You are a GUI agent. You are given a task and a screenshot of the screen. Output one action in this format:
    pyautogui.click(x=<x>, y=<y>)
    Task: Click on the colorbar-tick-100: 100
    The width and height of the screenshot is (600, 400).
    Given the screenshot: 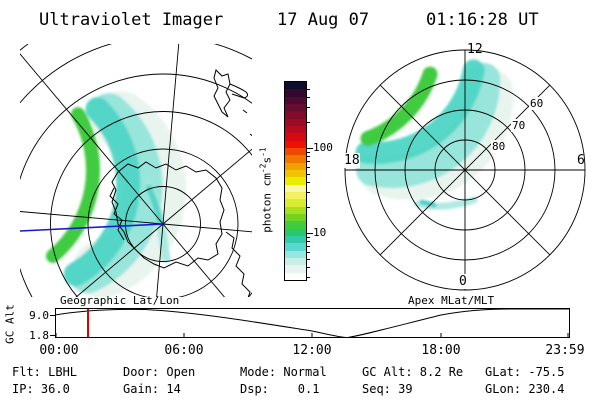 What is the action you would take?
    pyautogui.click(x=323, y=147)
    